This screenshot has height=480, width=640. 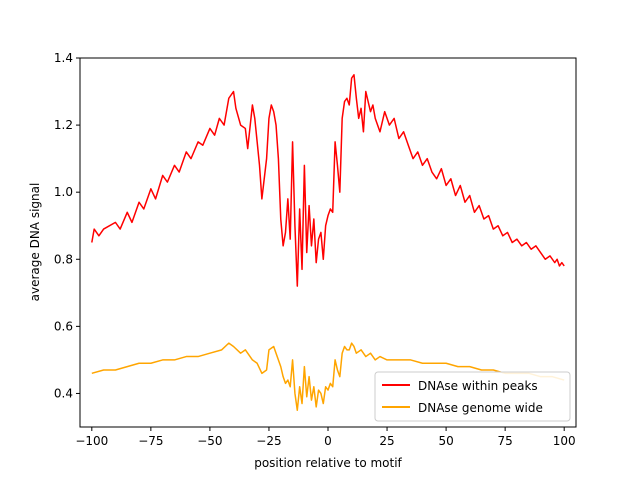 What do you see at coordinates (35, 242) in the screenshot?
I see `y-axis-label: average DNA signal` at bounding box center [35, 242].